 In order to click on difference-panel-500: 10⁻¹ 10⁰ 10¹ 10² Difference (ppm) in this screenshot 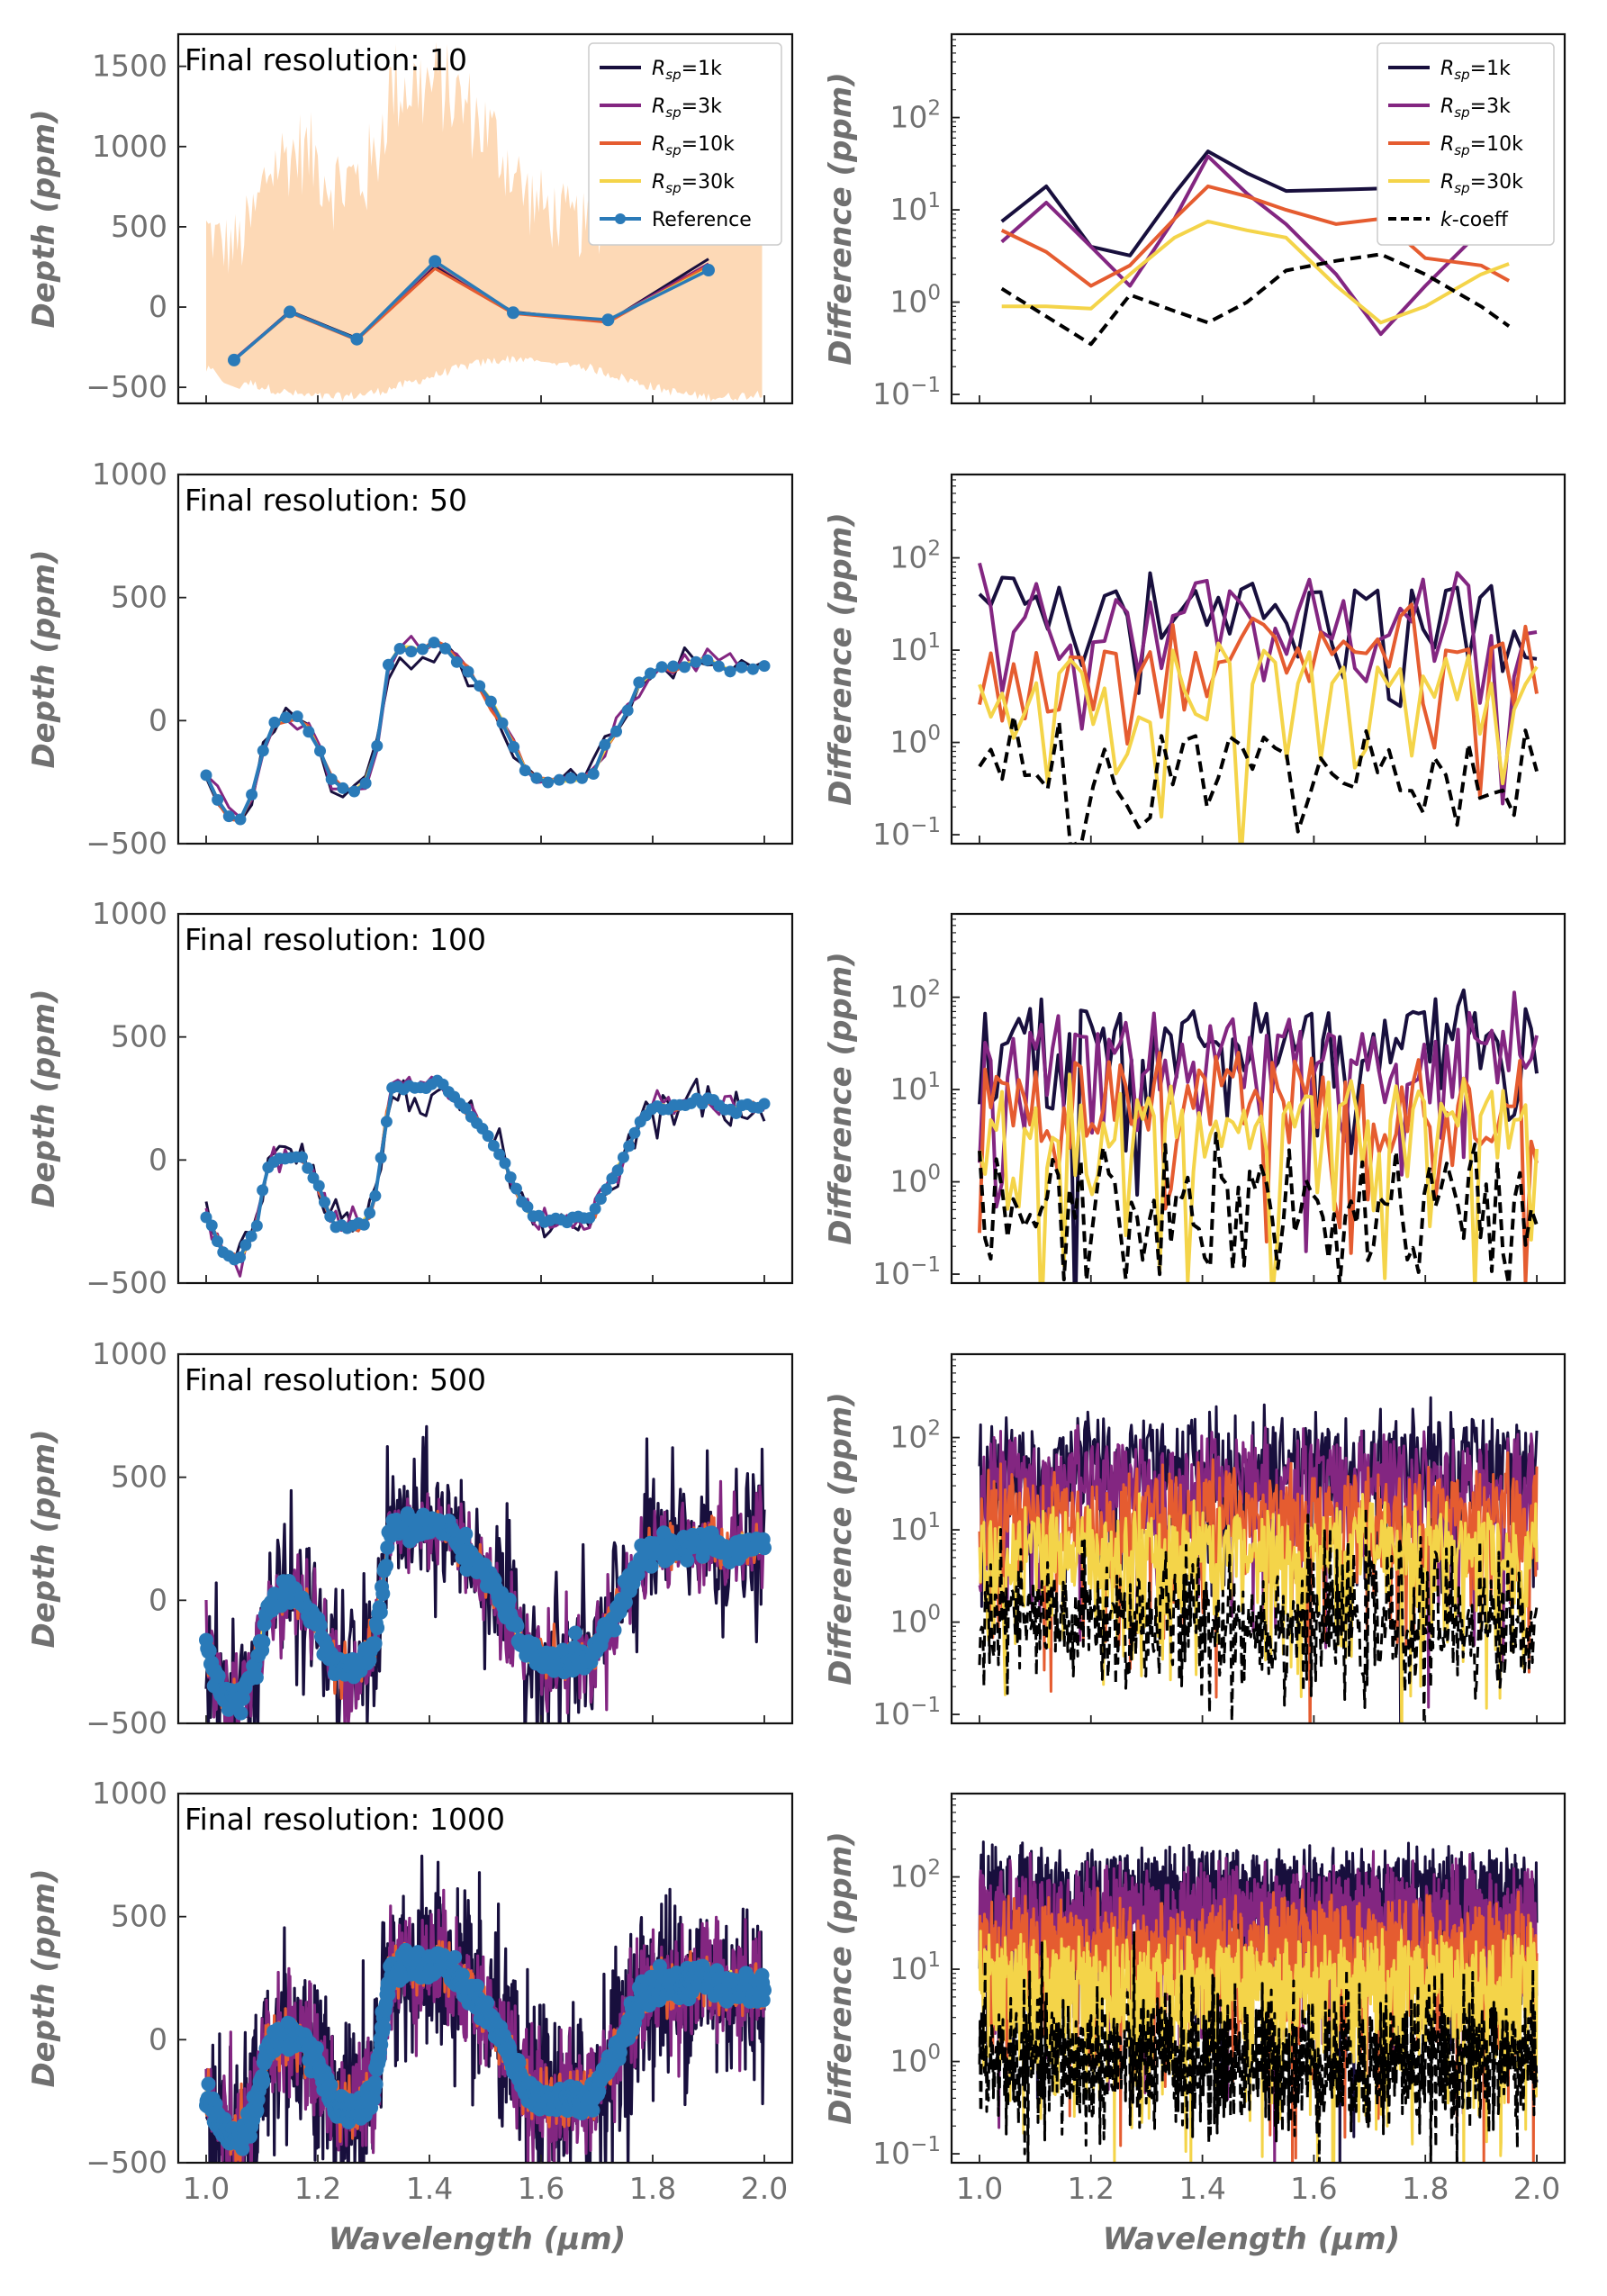, I will do `click(1194, 1541)`.